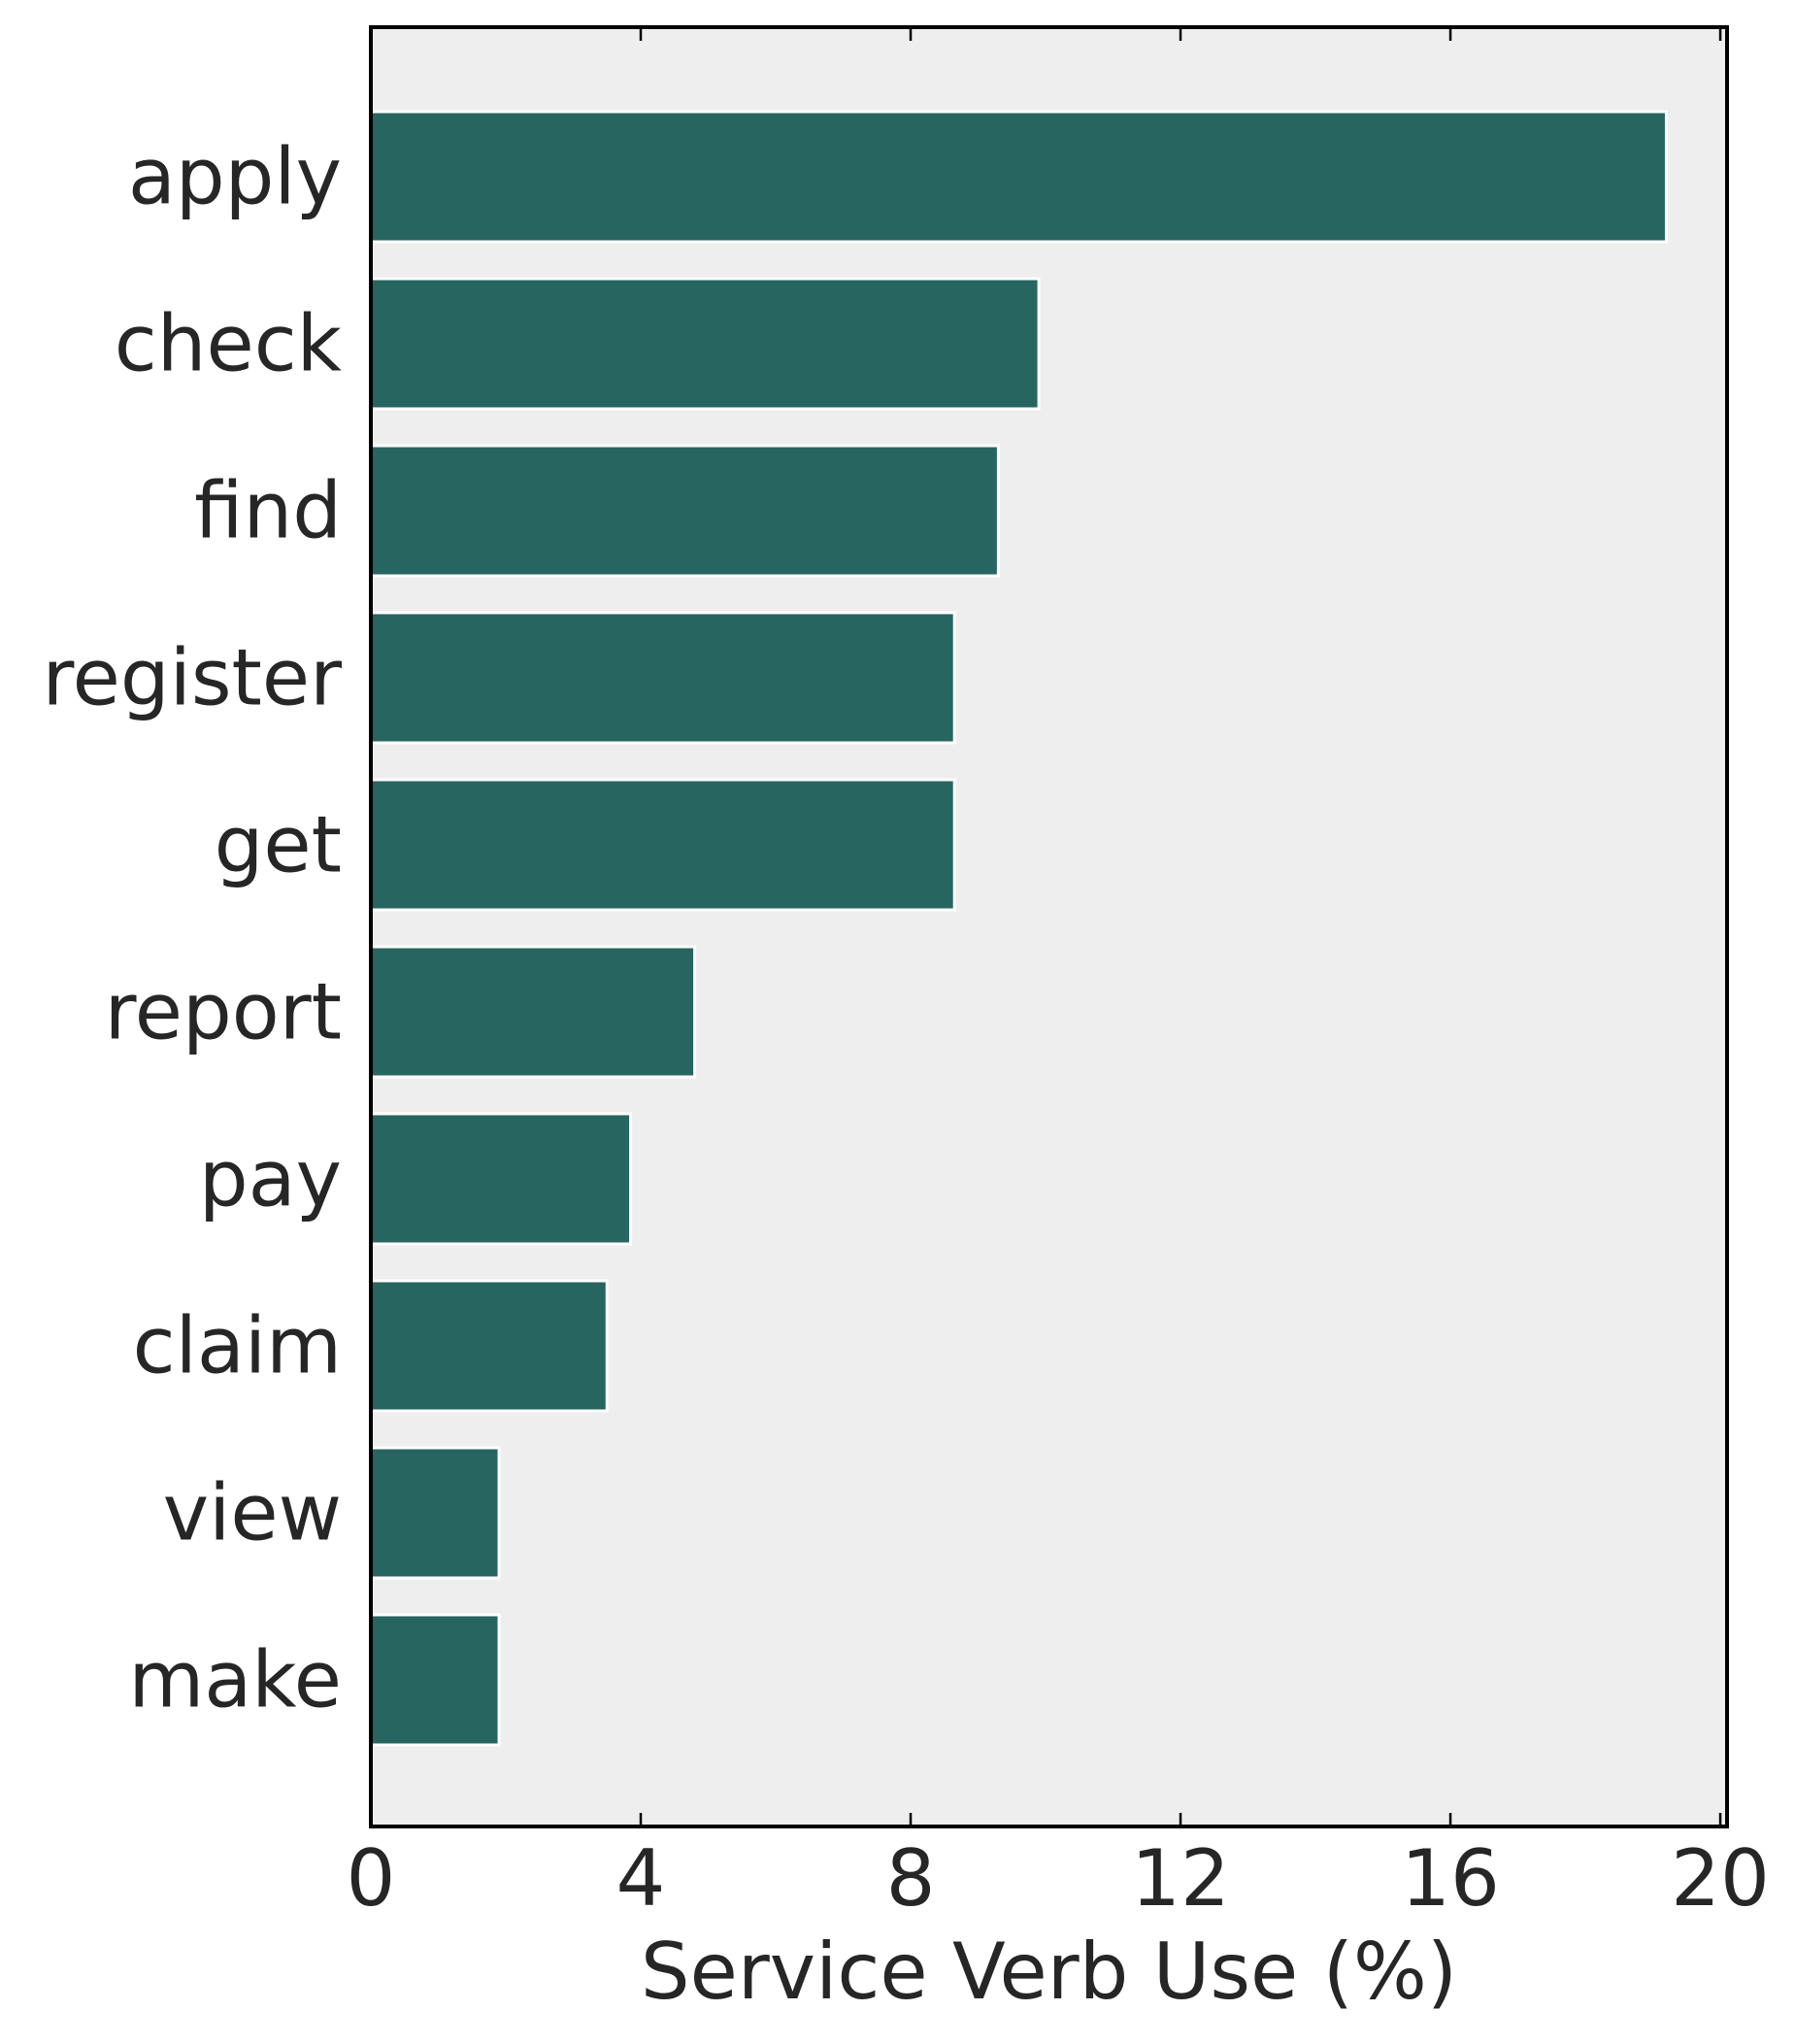 The image size is (1795, 2044). Describe the element at coordinates (662, 678) in the screenshot. I see `bar-register` at that location.